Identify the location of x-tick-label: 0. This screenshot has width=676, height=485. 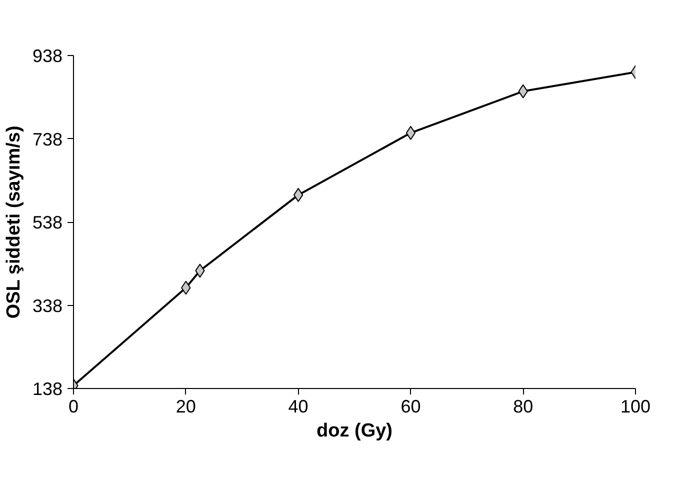
(73, 406).